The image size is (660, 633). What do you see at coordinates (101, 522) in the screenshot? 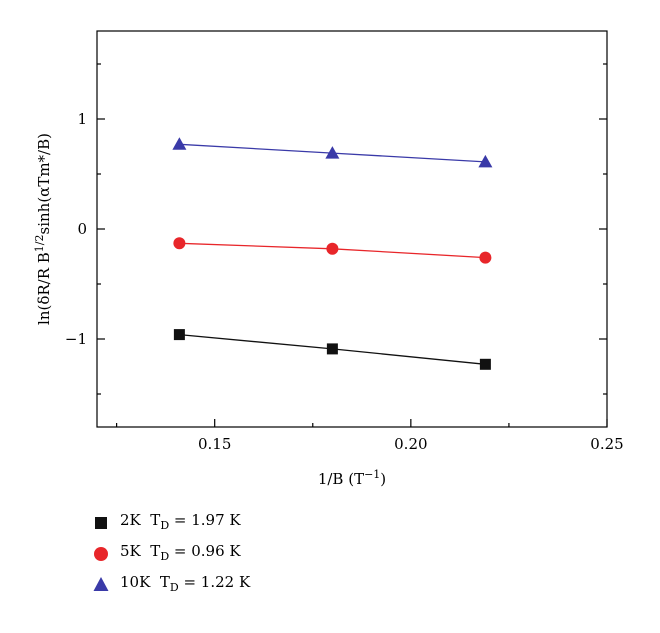
I see `square-marker-icon` at bounding box center [101, 522].